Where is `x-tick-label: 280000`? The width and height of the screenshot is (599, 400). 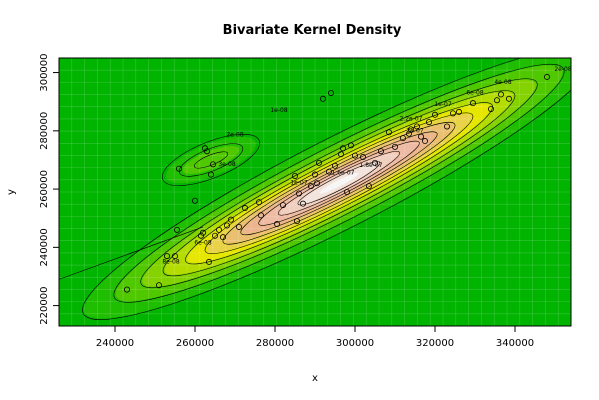
x-tick-label: 280000 is located at coordinates (275, 343).